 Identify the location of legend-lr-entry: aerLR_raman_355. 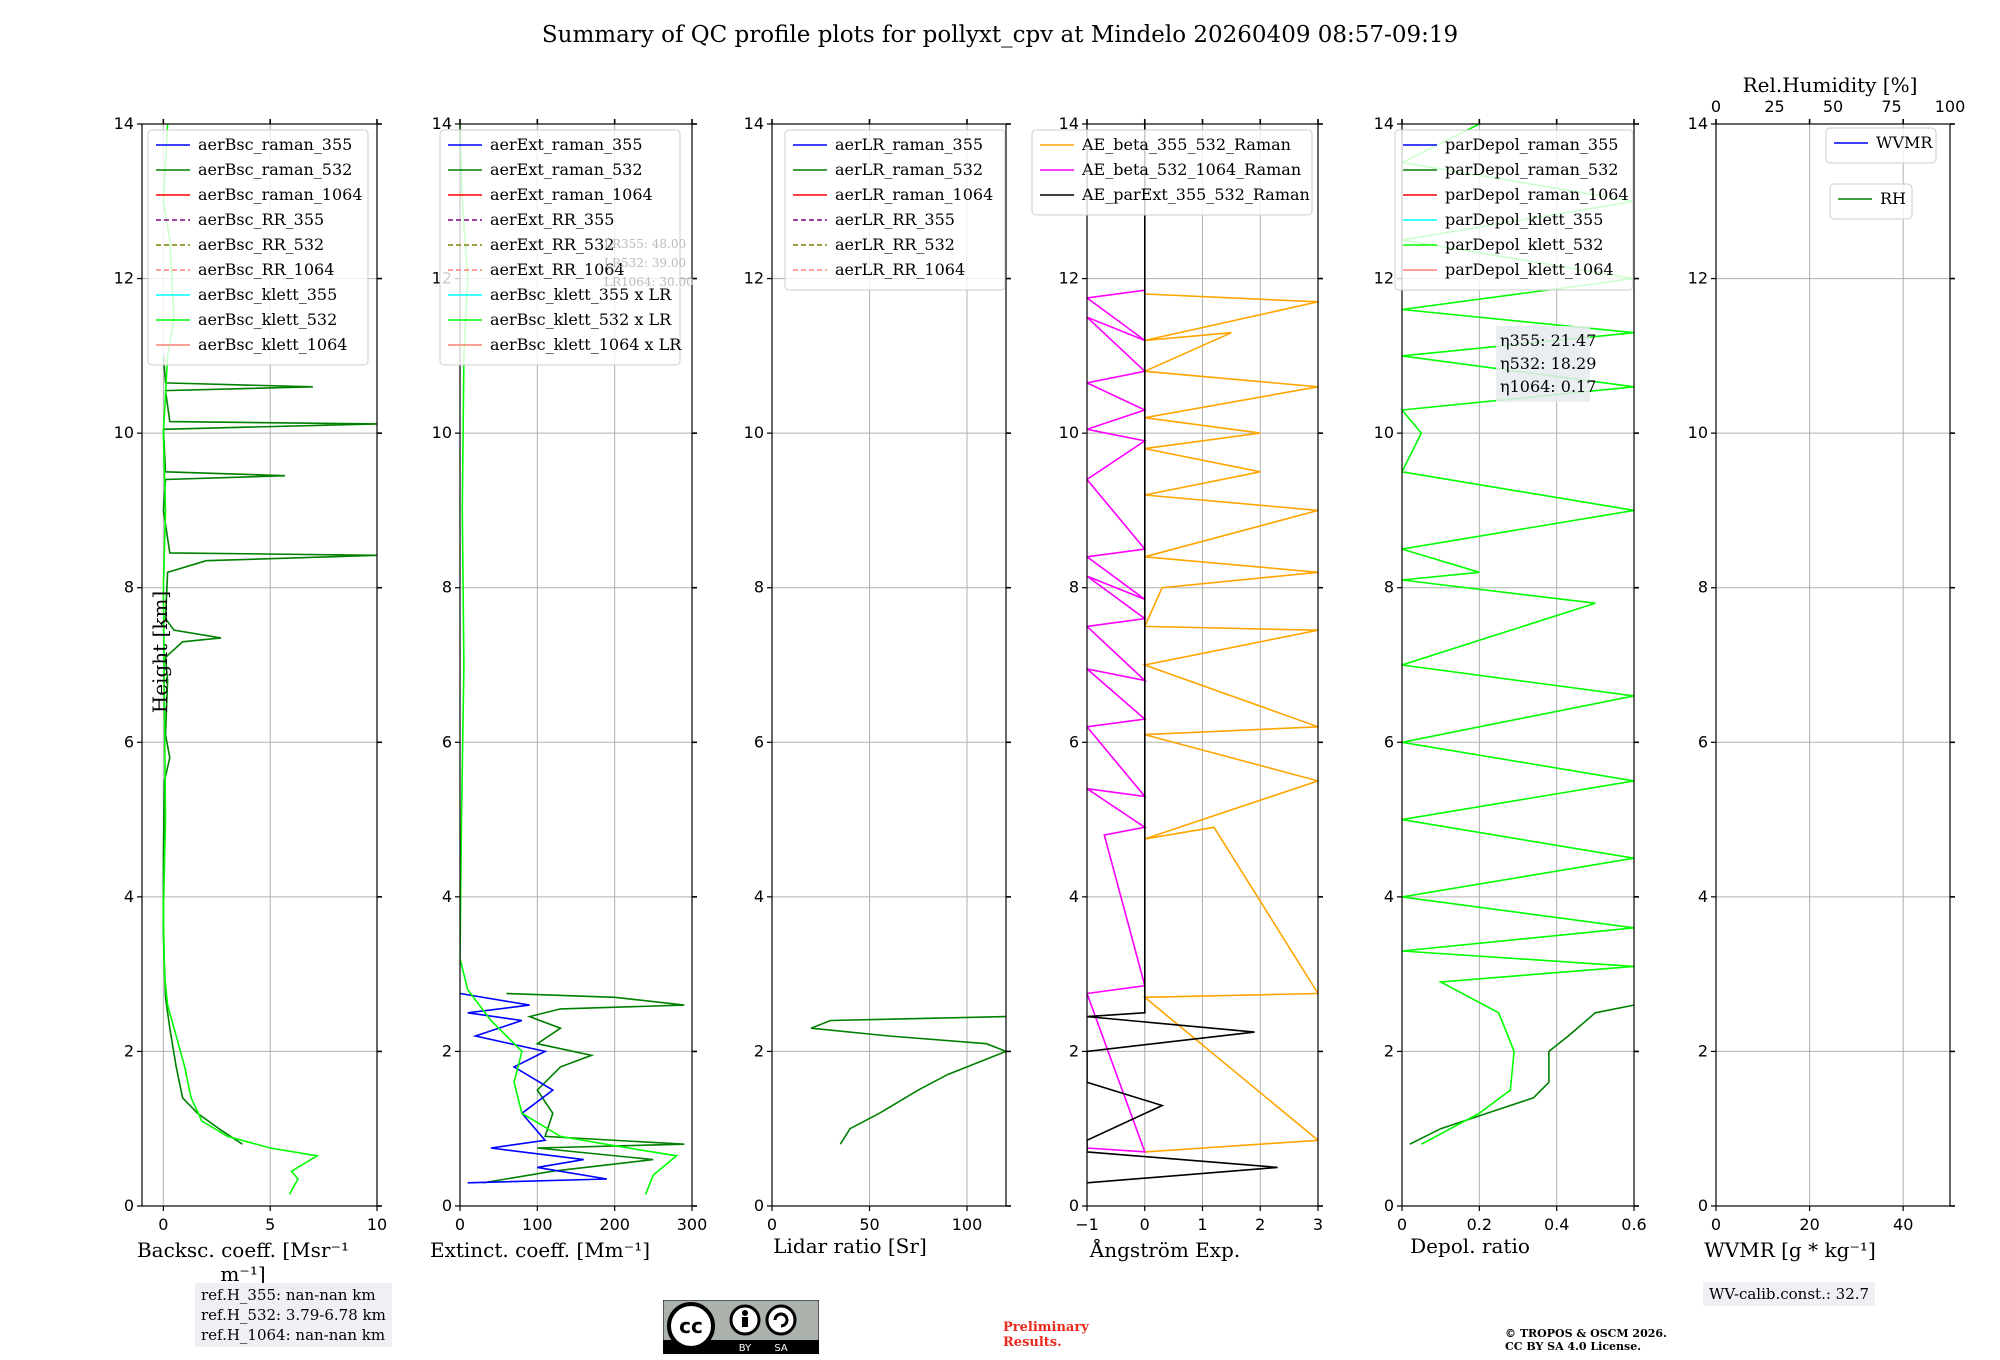
(909, 144).